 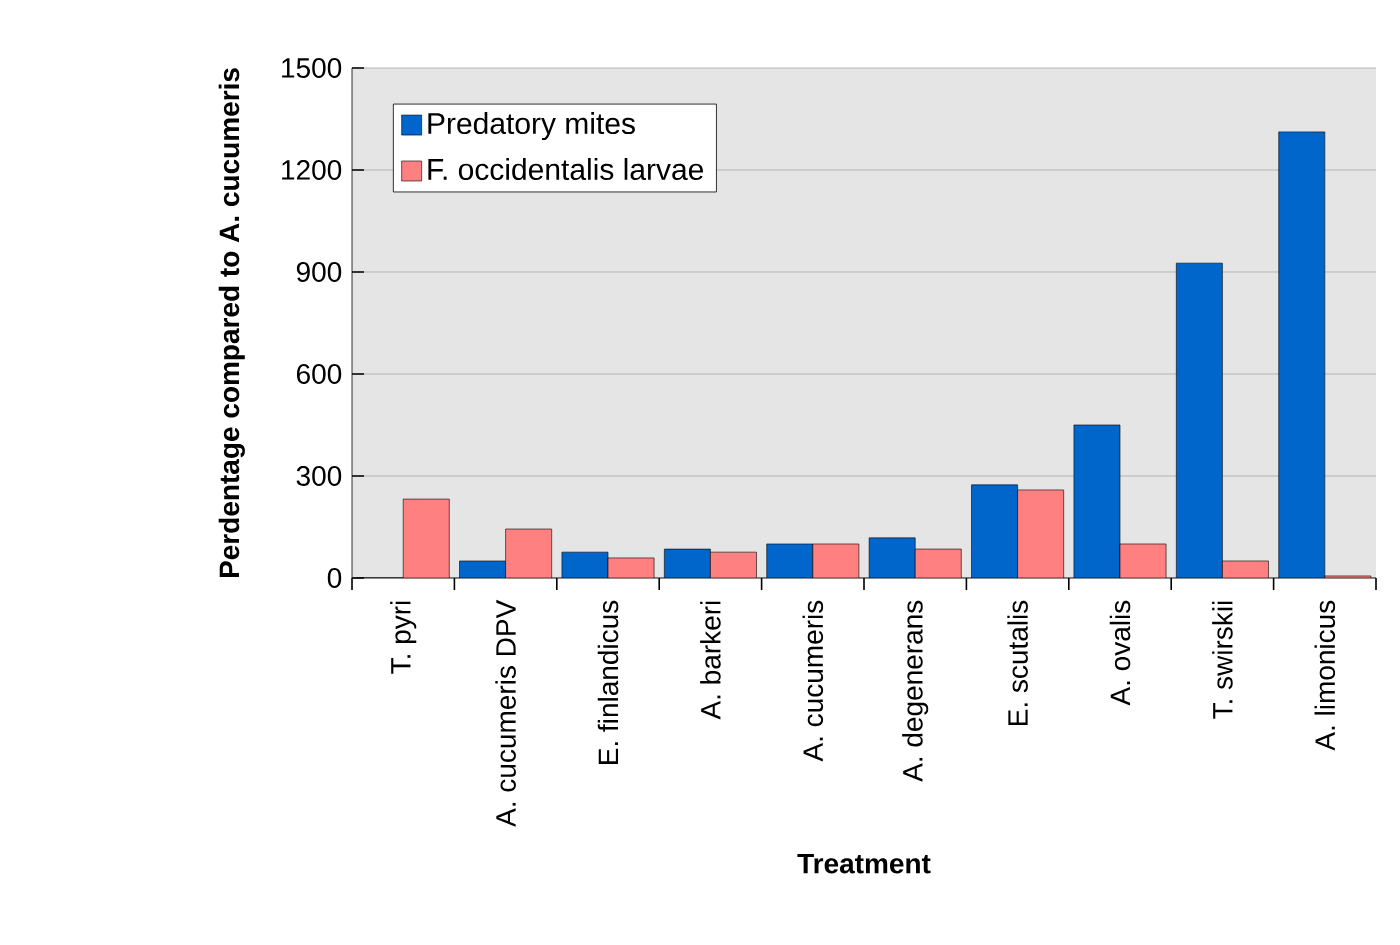 I want to click on x-tick-label: A. degenerans, so click(x=915, y=691).